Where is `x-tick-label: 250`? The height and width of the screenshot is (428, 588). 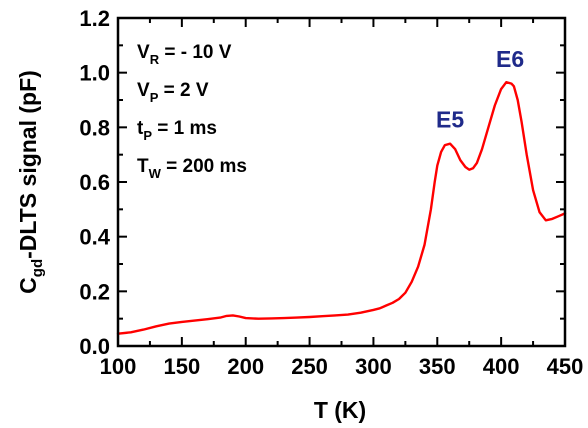
x-tick-label: 250 is located at coordinates (309, 366).